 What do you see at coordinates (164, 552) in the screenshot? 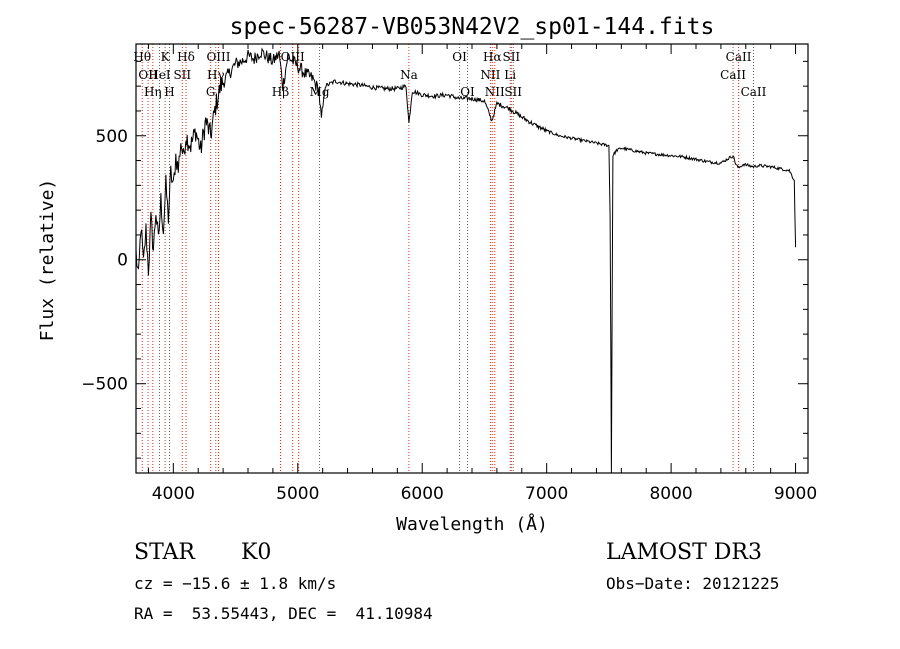
I see `class-label: STAR` at bounding box center [164, 552].